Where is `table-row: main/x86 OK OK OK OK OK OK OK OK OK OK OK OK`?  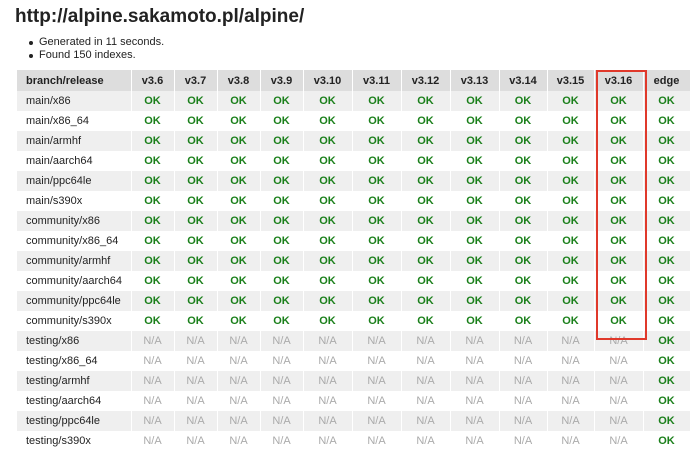 table-row: main/x86 OK OK OK OK OK OK OK OK OK OK OK OK is located at coordinates (354, 101).